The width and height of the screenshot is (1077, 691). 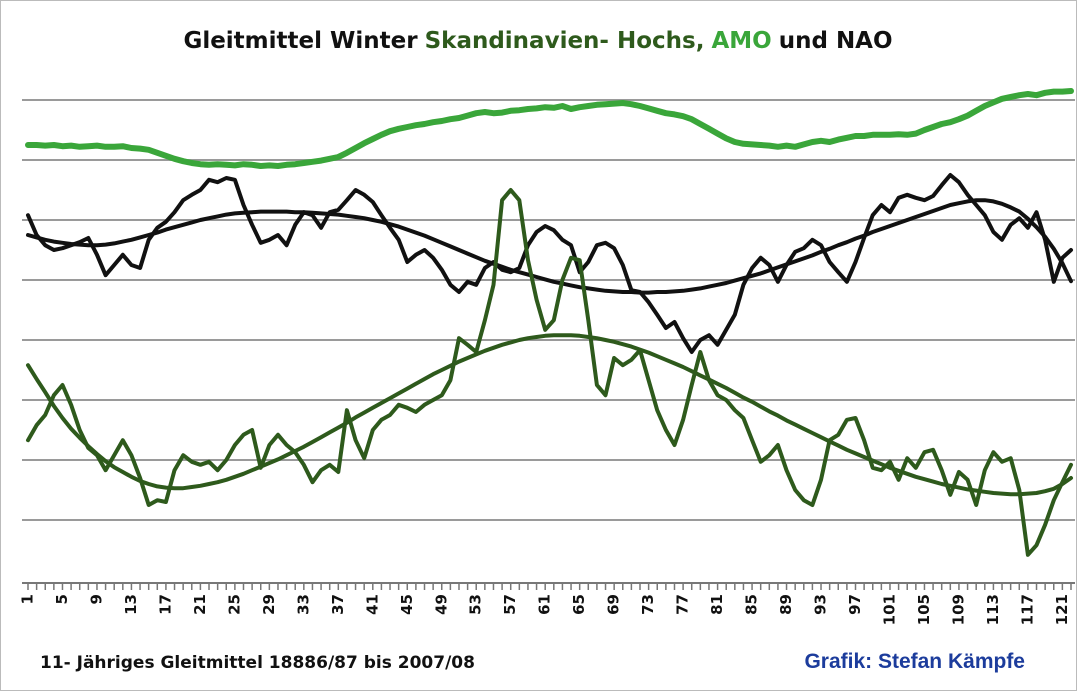 What do you see at coordinates (1027, 609) in the screenshot?
I see `x-tick-label: 117` at bounding box center [1027, 609].